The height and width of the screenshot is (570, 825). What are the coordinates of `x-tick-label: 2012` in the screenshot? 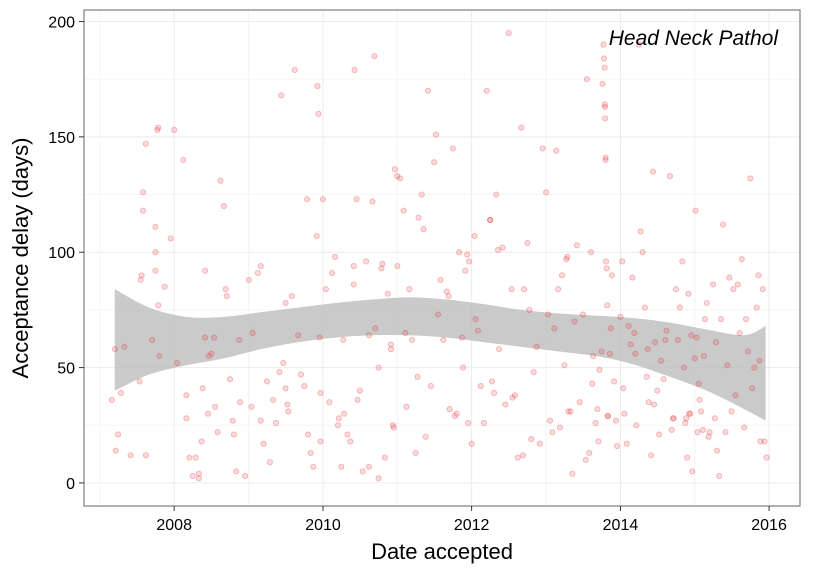 It's located at (472, 525).